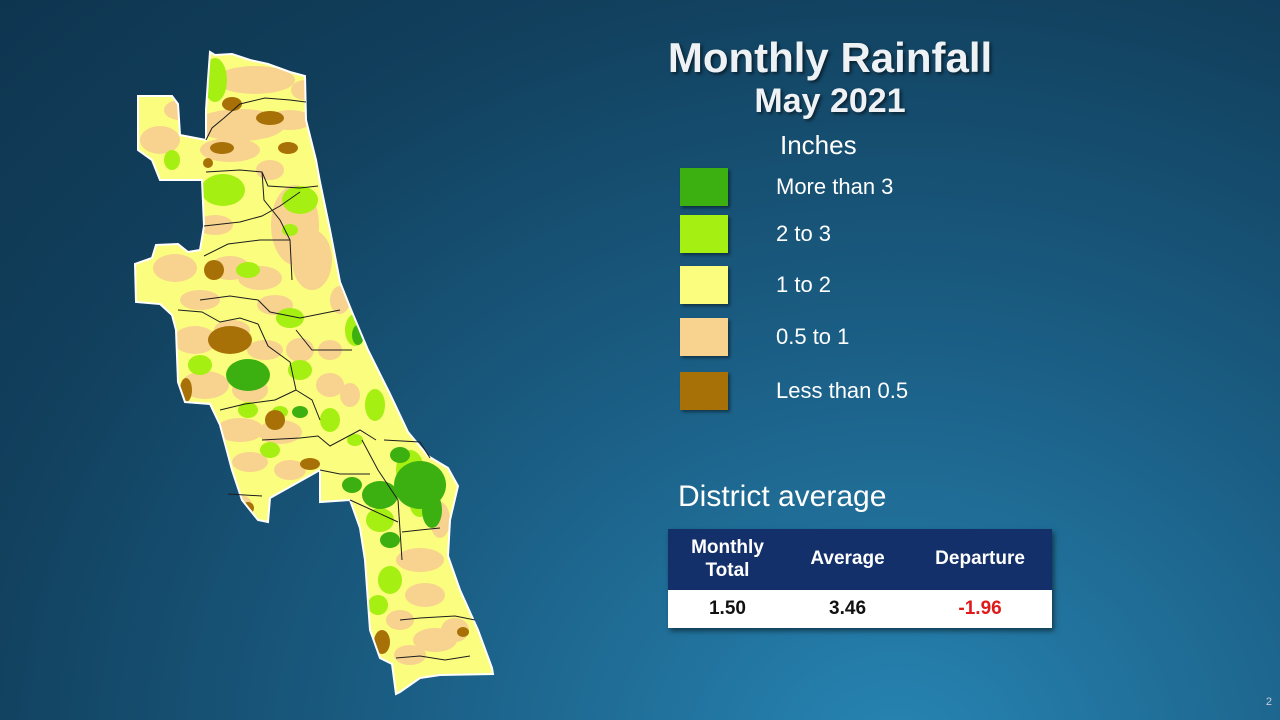 This screenshot has width=1280, height=720. I want to click on legend-label: More than 3, so click(835, 186).